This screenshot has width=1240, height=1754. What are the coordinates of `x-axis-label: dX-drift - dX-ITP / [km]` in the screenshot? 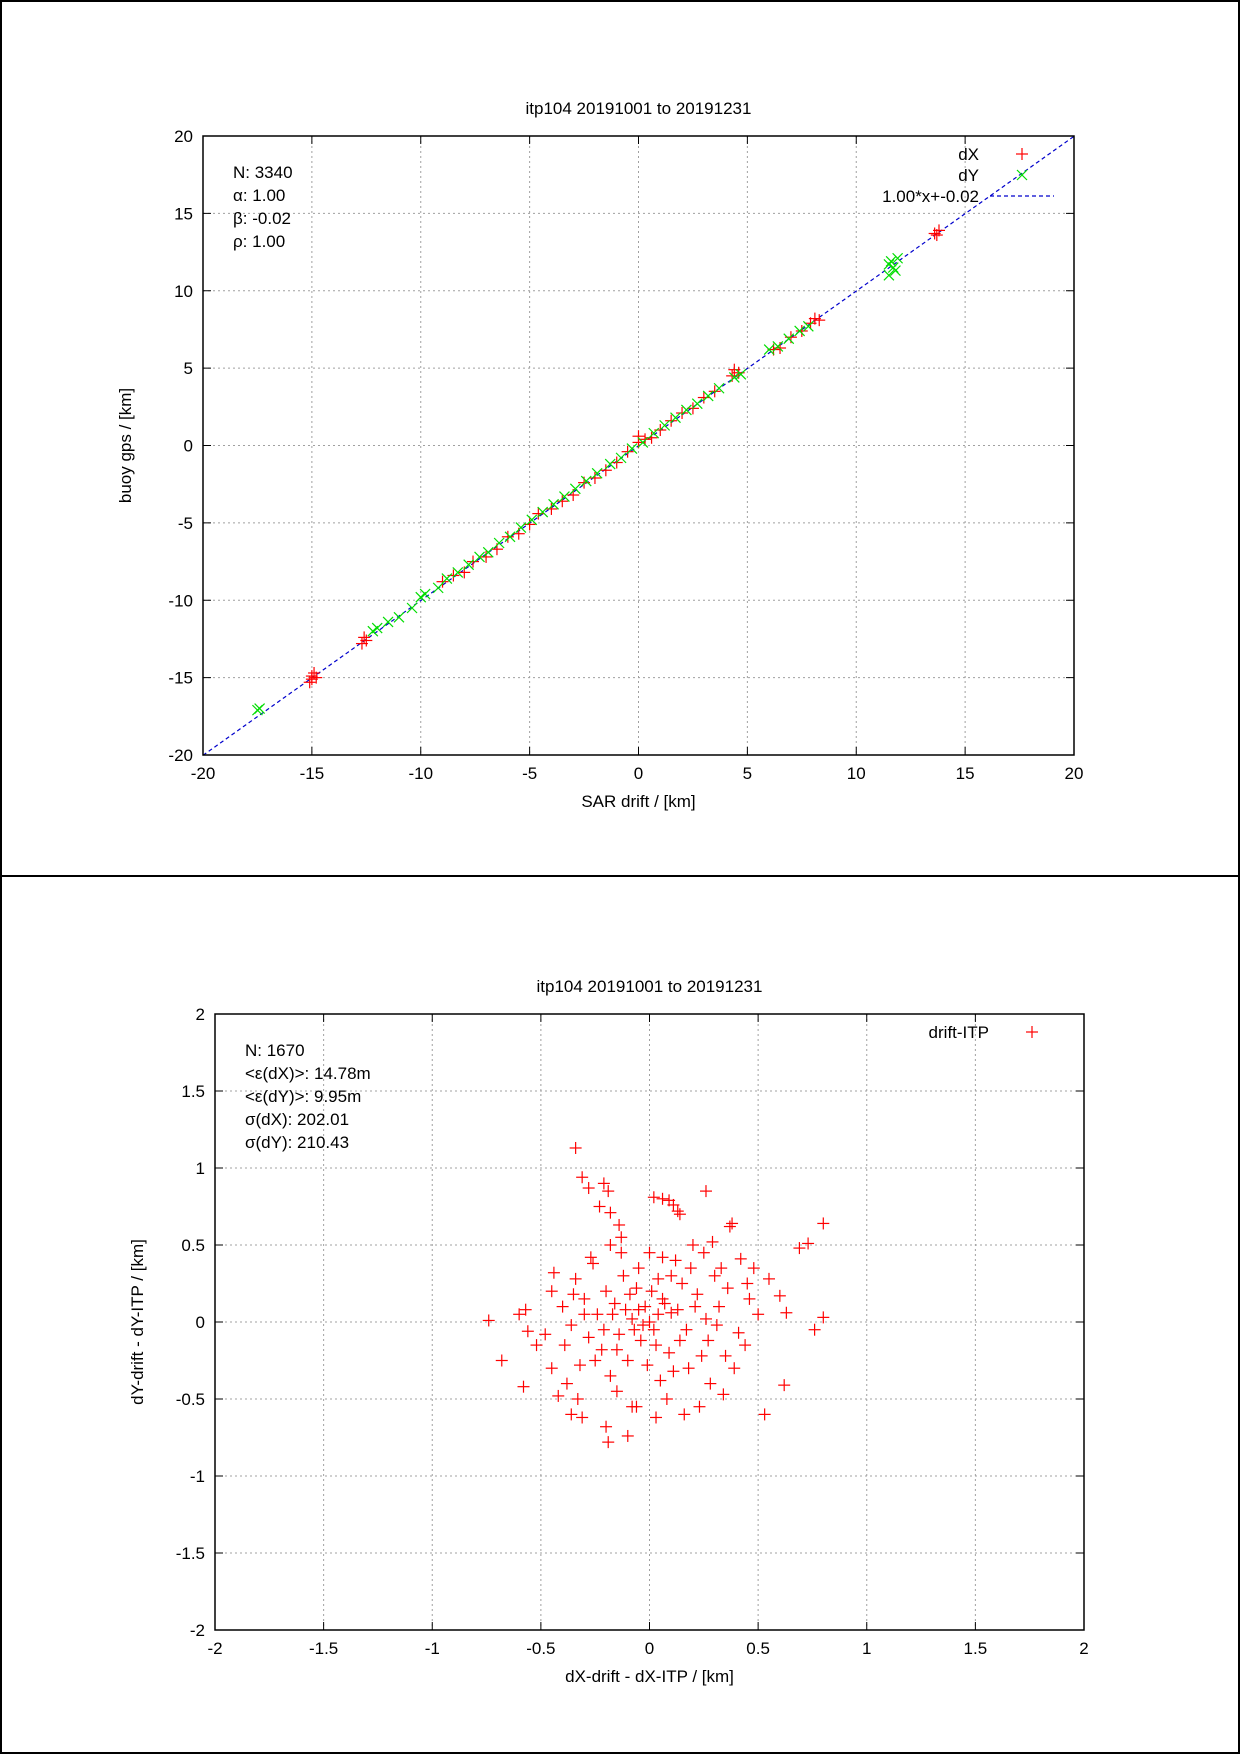 It's located at (649, 1676).